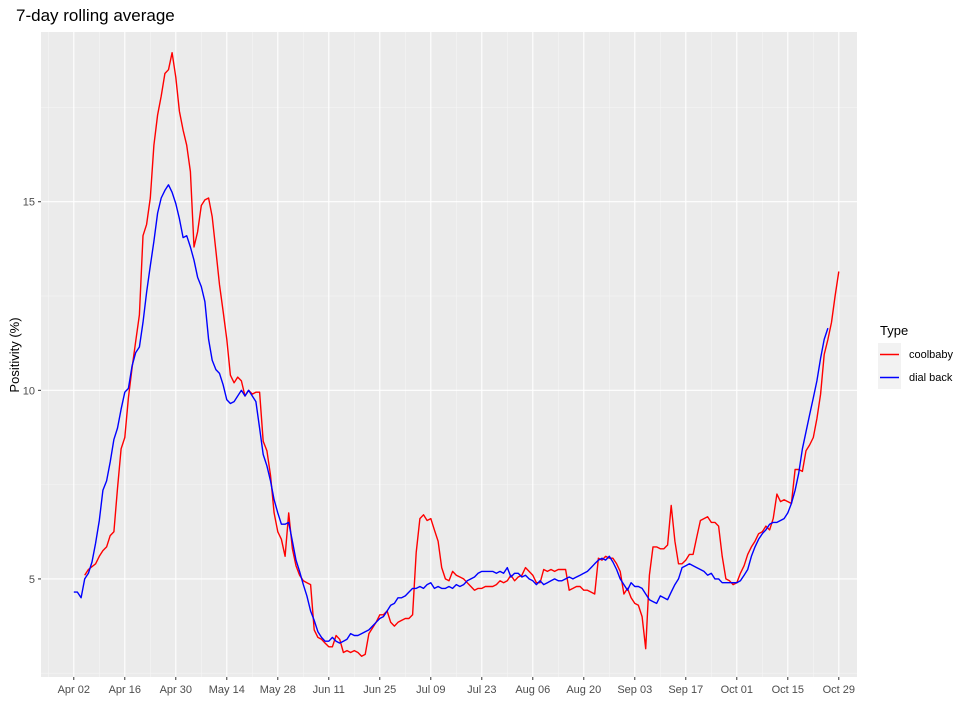  Describe the element at coordinates (176, 690) in the screenshot. I see `x-tick-label: Apr 30` at that location.